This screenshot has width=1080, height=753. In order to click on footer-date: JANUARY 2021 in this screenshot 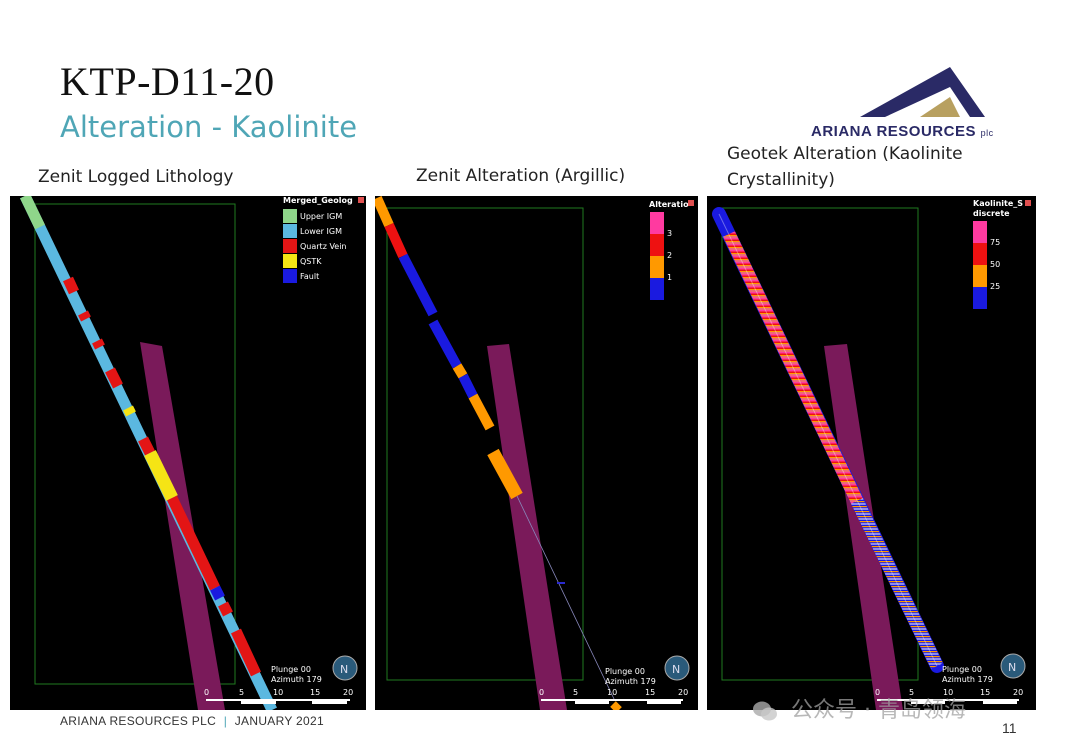, I will do `click(279, 721)`.